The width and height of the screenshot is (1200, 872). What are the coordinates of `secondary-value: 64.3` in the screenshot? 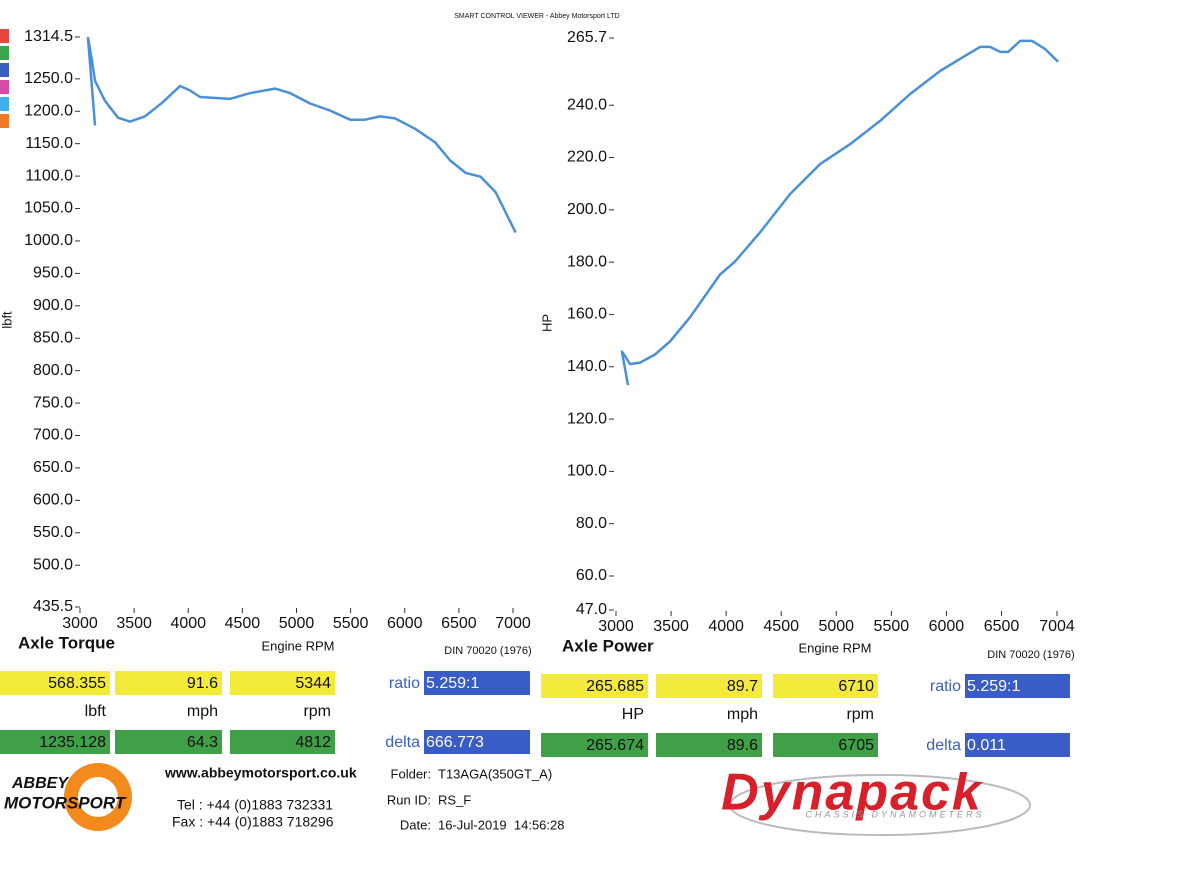 It's located at (202, 742).